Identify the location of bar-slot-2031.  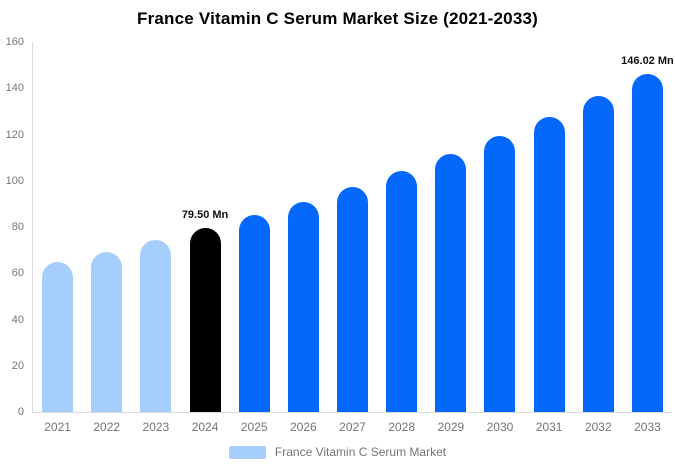
(549, 227).